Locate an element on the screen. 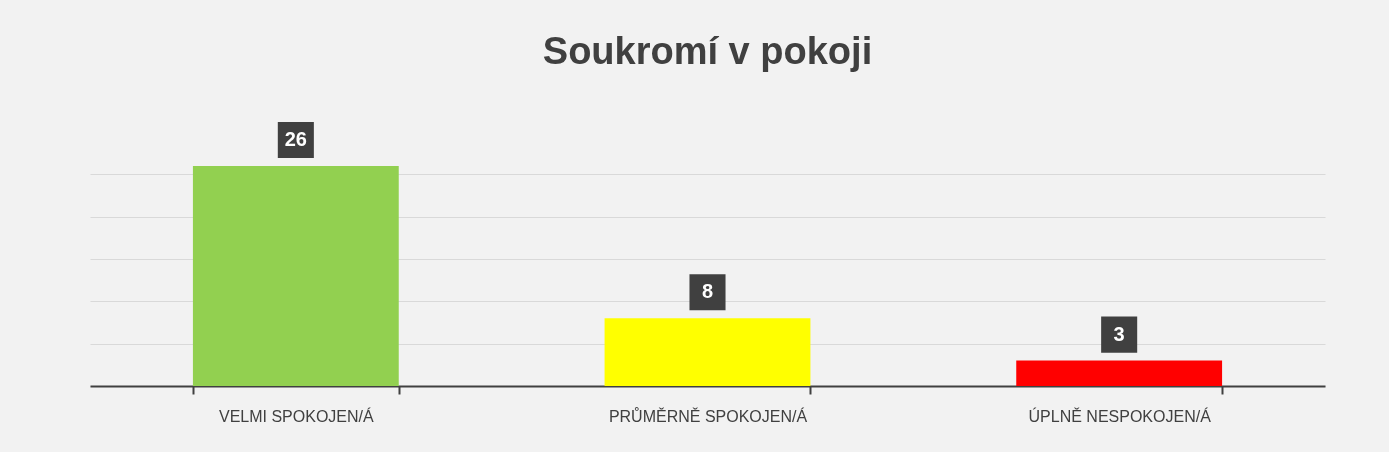 The height and width of the screenshot is (452, 1389). x-tick-label: ÚPLNĚ NESPOKOJEN/Á is located at coordinates (1120, 415).